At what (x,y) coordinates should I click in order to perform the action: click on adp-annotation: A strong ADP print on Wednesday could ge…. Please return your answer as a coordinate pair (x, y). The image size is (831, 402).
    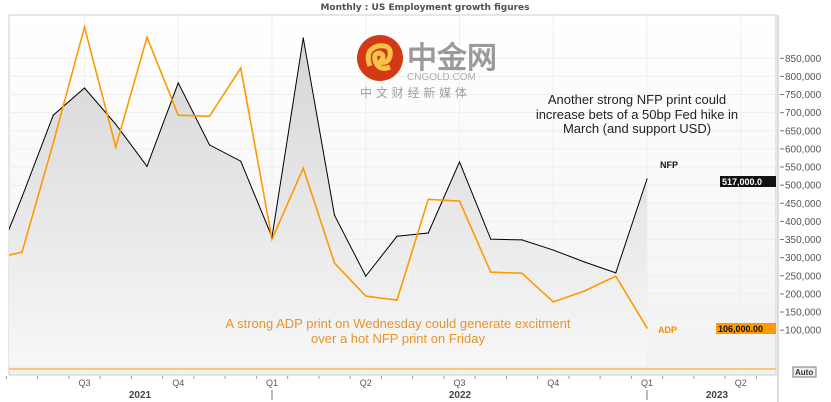
    Looking at the image, I should click on (398, 331).